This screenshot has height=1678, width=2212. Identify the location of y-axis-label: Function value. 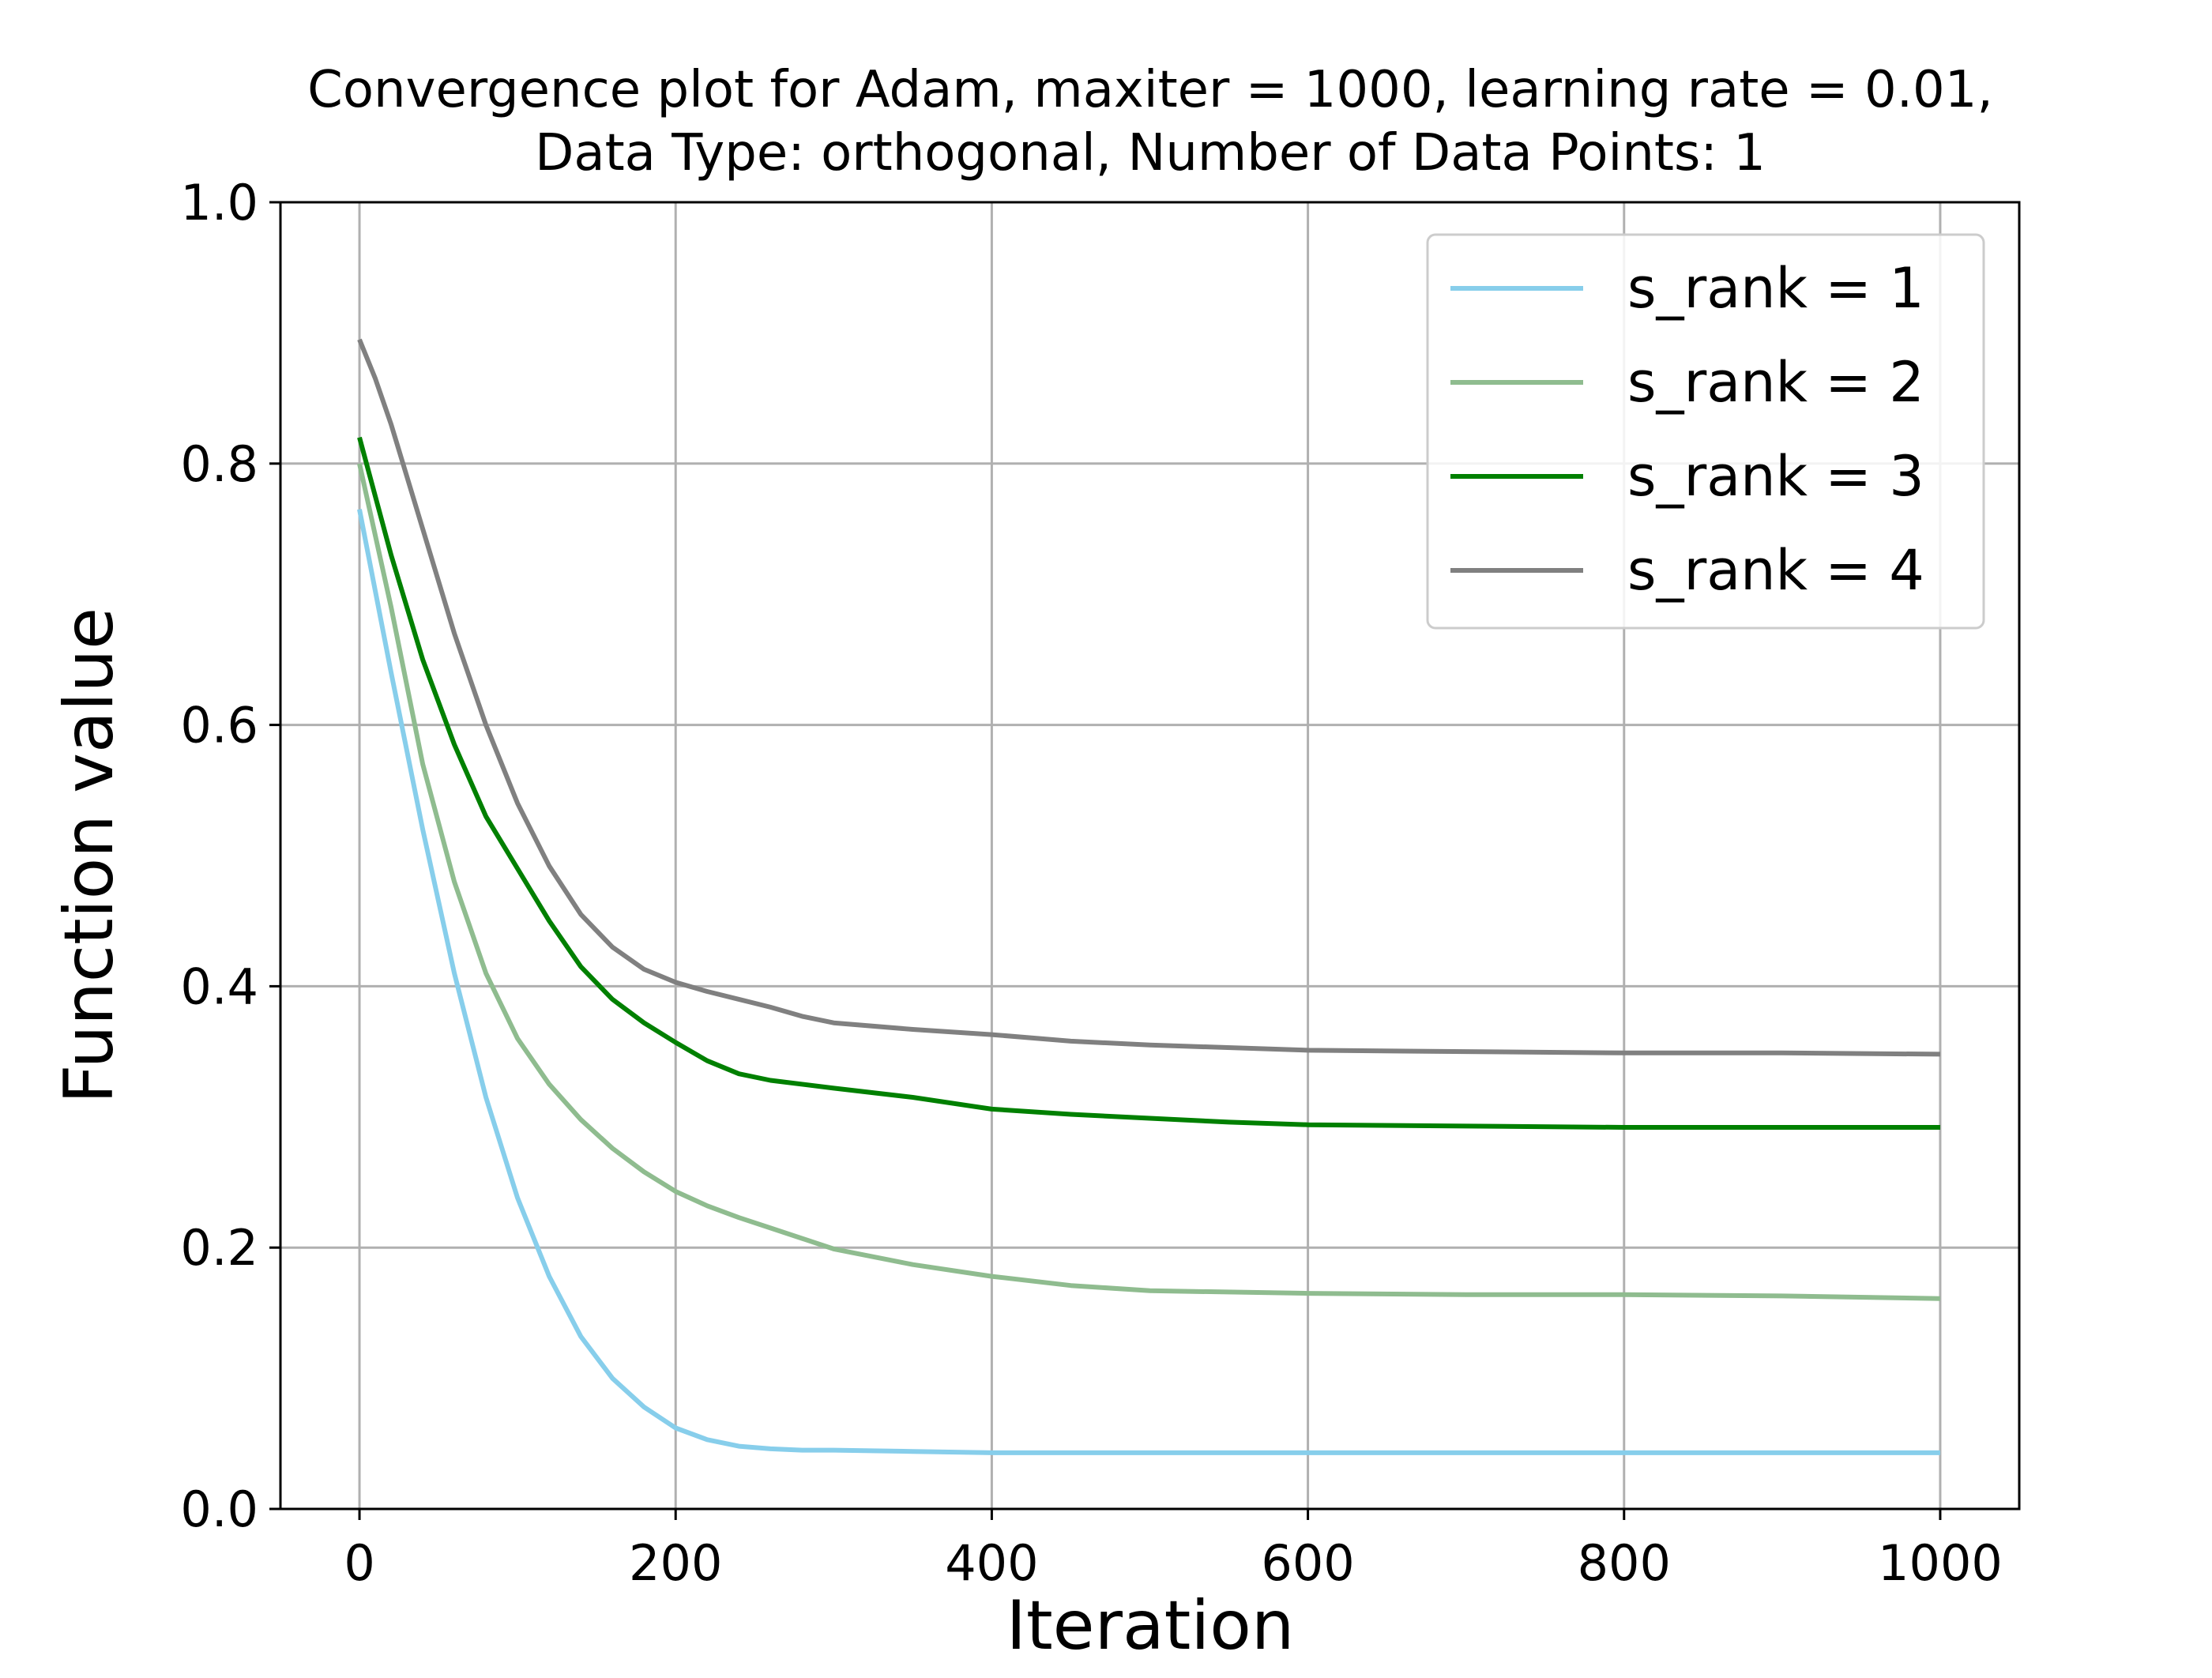
(90, 856).